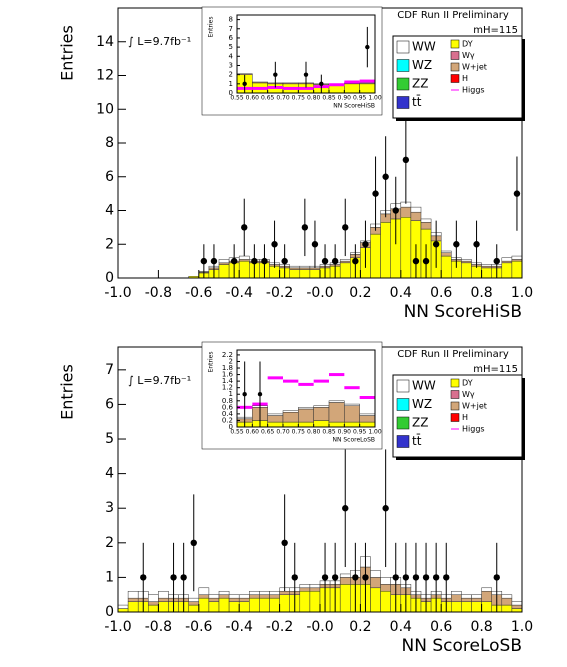  I want to click on x-tick-label: 1.0, so click(522, 627).